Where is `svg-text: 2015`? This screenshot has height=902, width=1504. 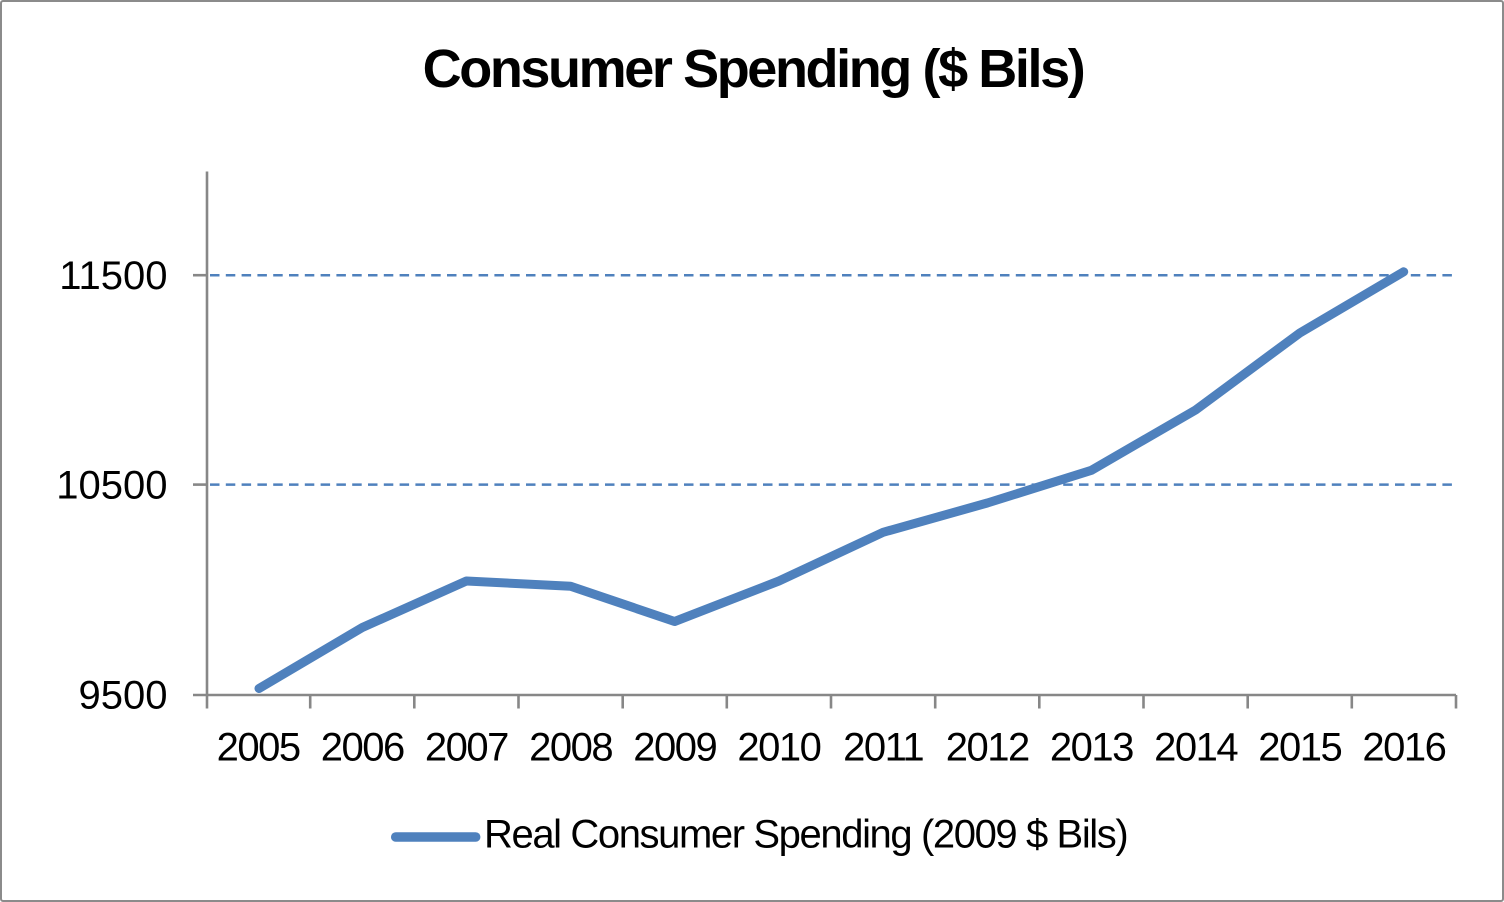 svg-text: 2015 is located at coordinates (1299, 748).